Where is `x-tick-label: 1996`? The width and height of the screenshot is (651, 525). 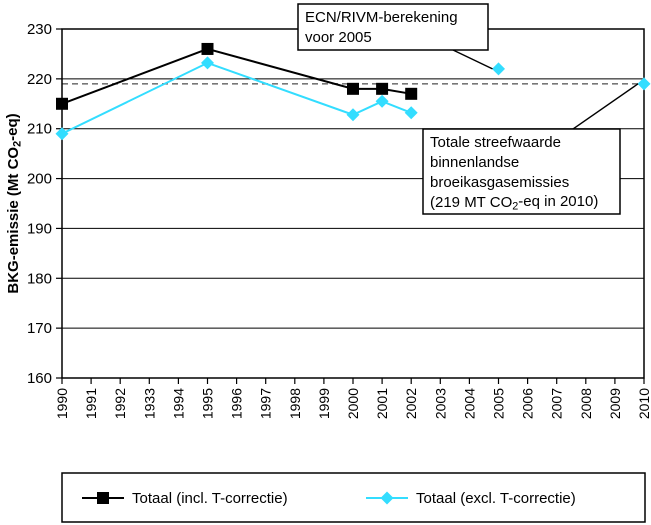 x-tick-label: 1996 is located at coordinates (237, 403).